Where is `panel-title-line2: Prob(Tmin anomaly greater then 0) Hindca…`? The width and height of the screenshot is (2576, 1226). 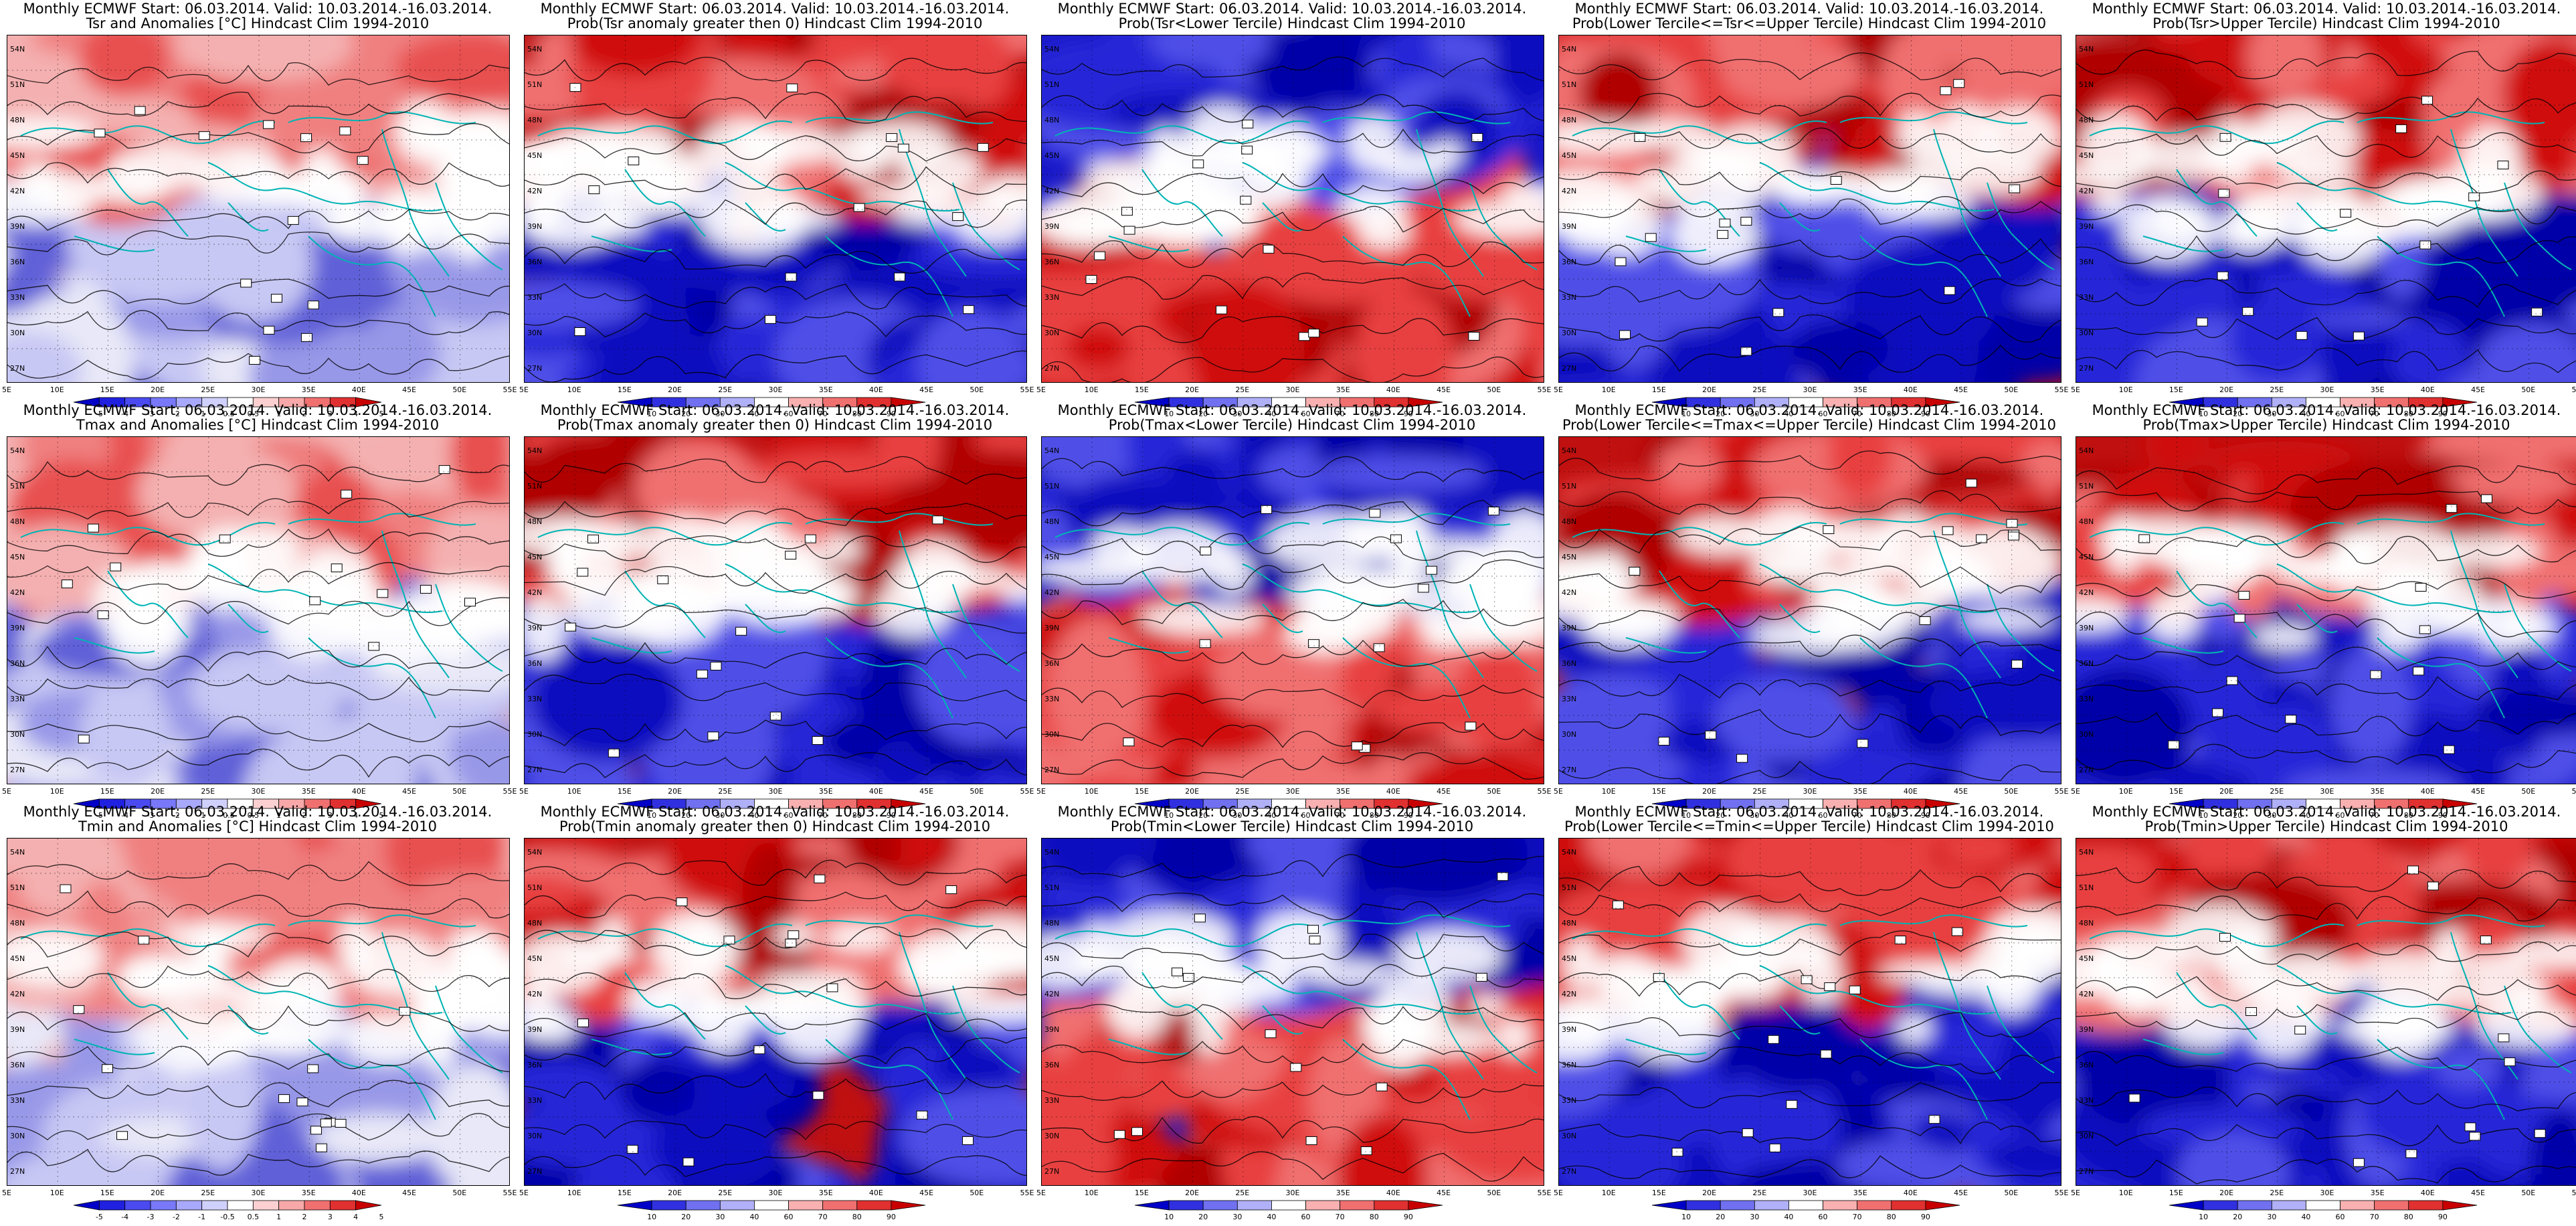 panel-title-line2: Prob(Tmin anomaly greater then 0) Hindca… is located at coordinates (775, 826).